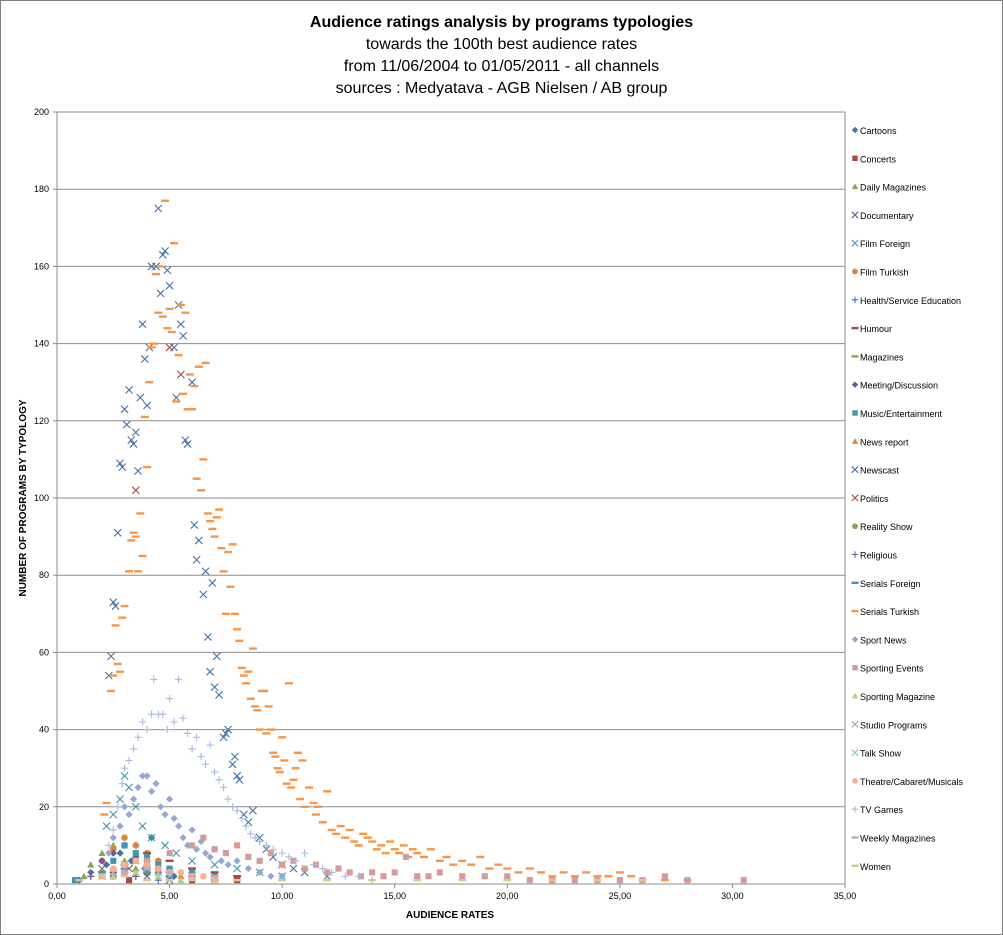  What do you see at coordinates (890, 584) in the screenshot?
I see `legend-label: Serials Foreign` at bounding box center [890, 584].